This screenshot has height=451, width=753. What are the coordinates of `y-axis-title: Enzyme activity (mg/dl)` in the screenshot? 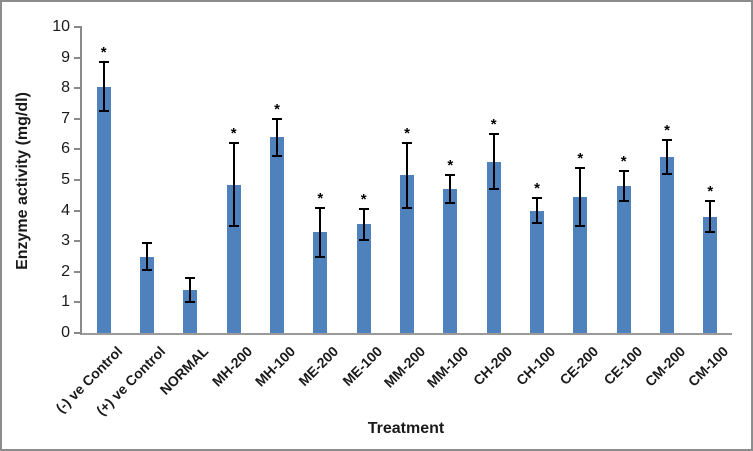 It's located at (22, 181).